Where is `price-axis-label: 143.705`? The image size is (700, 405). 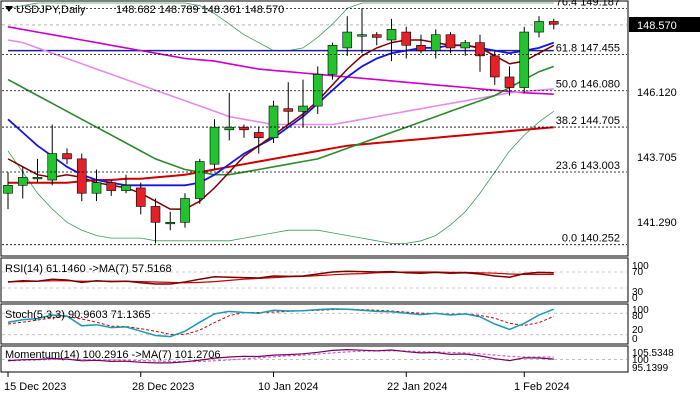
price-axis-label: 143.705 is located at coordinates (657, 158).